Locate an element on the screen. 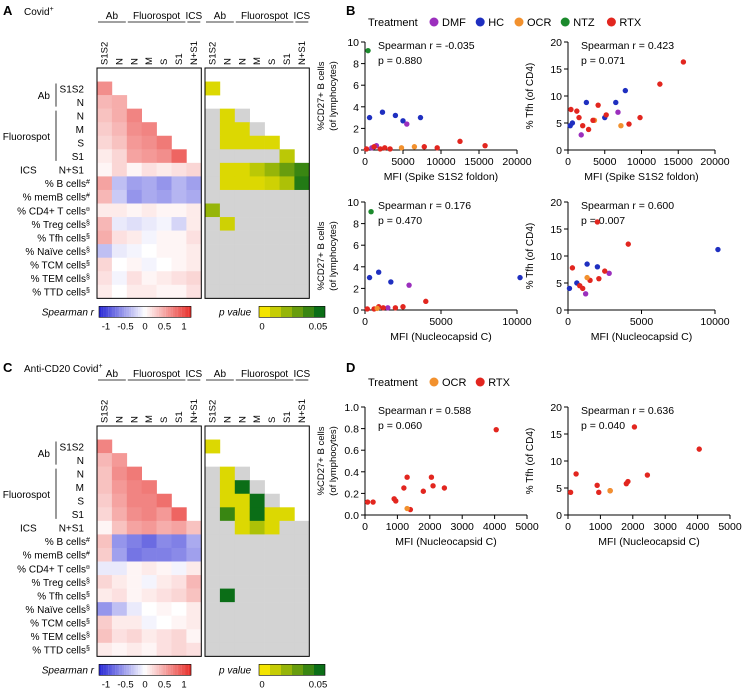 This screenshot has height=695, width=746. heatmap-column-label: S1S2 is located at coordinates (212, 411).